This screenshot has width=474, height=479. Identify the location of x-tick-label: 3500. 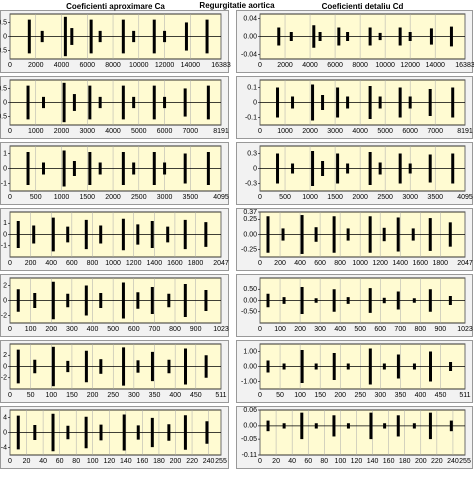
(191, 197).